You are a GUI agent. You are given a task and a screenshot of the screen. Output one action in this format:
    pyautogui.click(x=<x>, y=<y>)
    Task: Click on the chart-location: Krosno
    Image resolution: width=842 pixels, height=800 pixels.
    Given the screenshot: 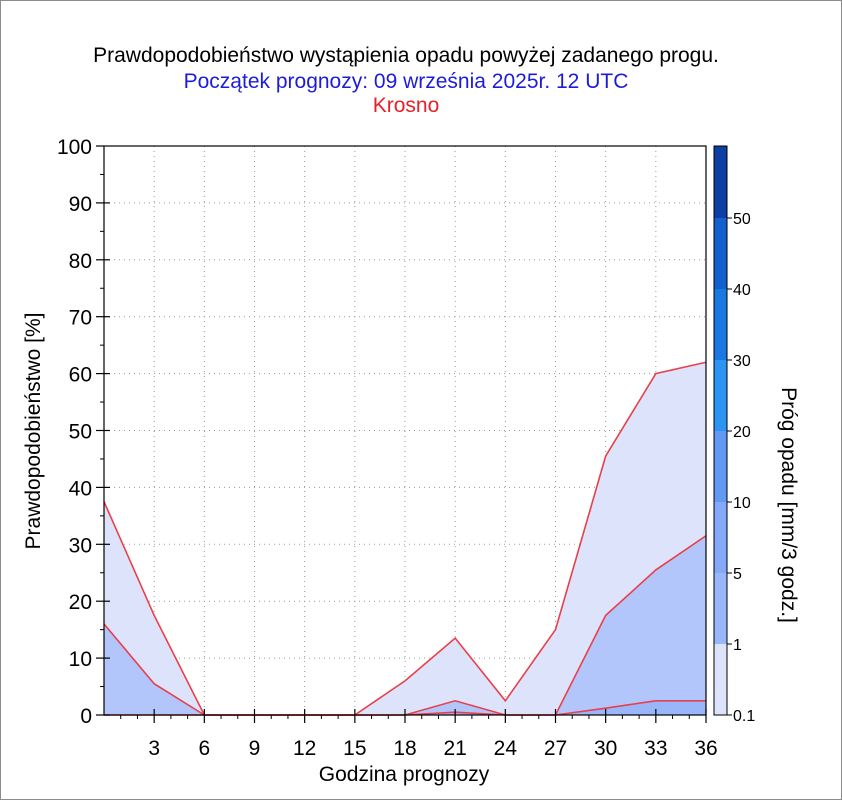 What is the action you would take?
    pyautogui.click(x=406, y=105)
    